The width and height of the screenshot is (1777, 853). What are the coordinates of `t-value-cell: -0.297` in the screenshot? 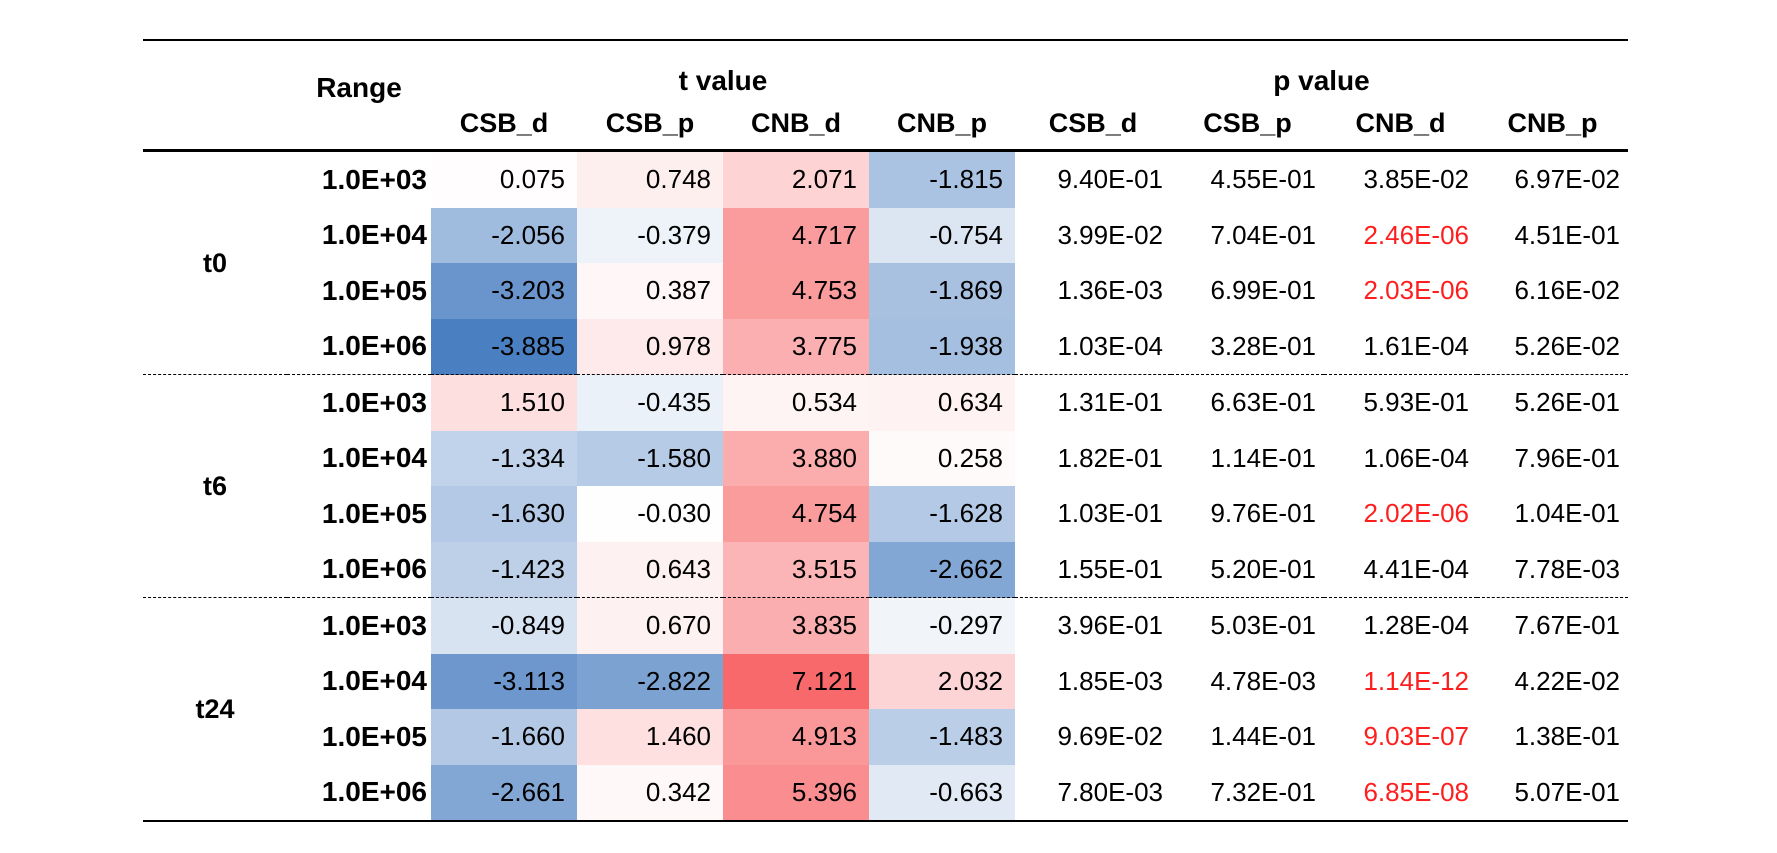 It's located at (942, 625).